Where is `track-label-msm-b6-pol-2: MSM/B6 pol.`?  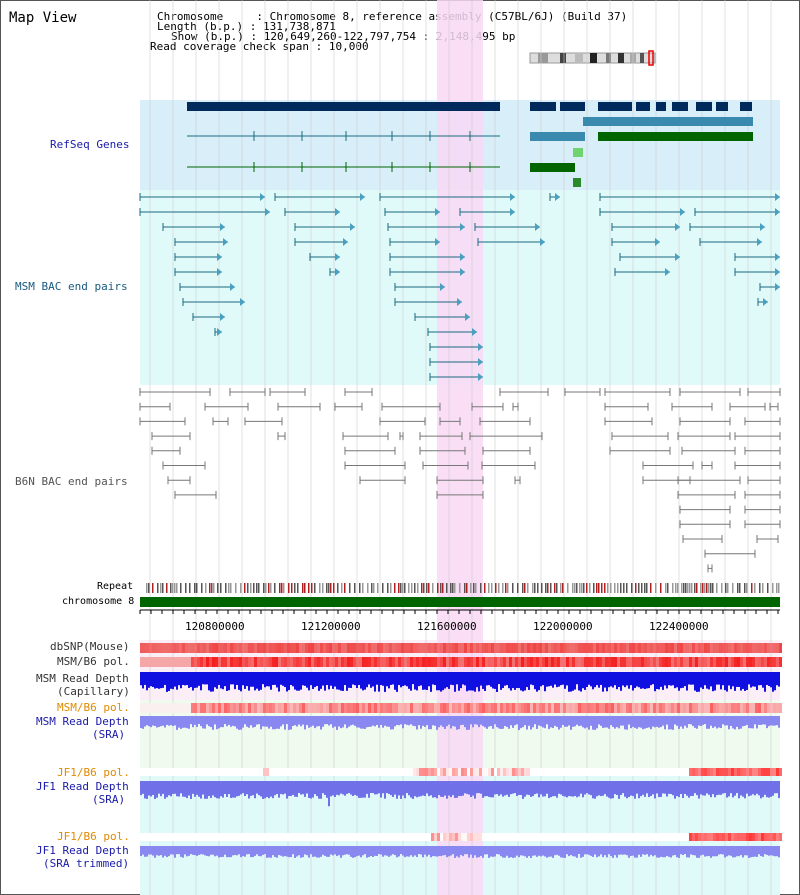
track-label-msm-b6-pol-2: MSM/B6 pol. is located at coordinates (93, 707).